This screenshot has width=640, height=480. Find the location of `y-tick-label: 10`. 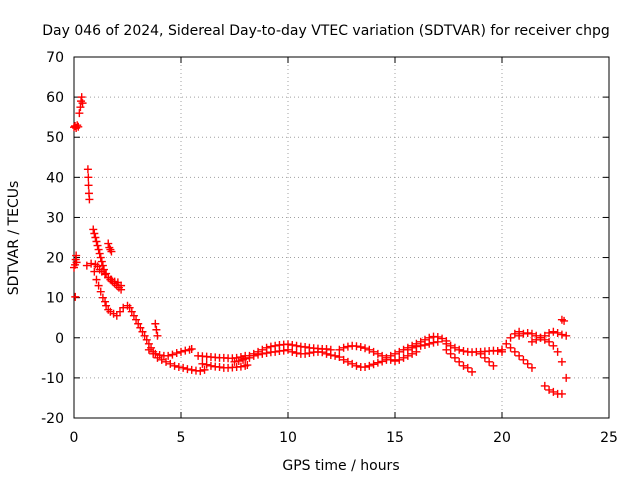

y-tick-label: 10 is located at coordinates (55, 299).